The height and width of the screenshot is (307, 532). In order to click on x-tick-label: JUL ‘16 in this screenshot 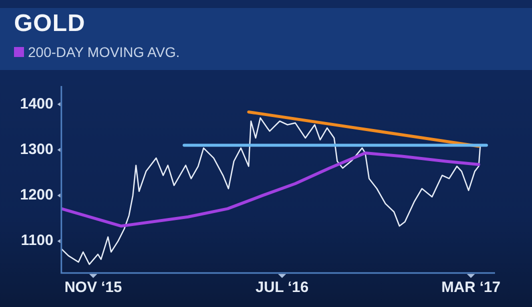, I will do `click(282, 287)`.